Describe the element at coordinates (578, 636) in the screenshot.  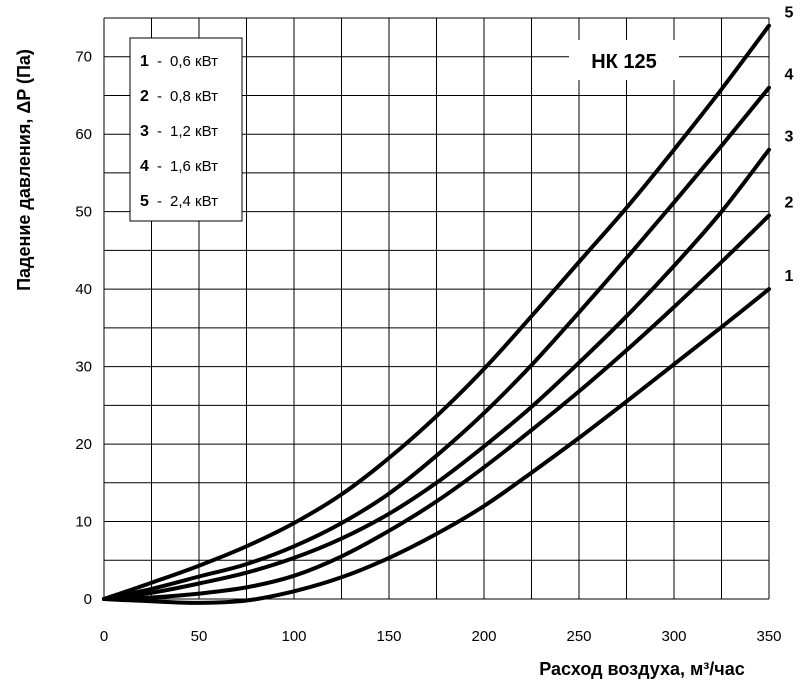
I see `x-tick-label: 250` at that location.